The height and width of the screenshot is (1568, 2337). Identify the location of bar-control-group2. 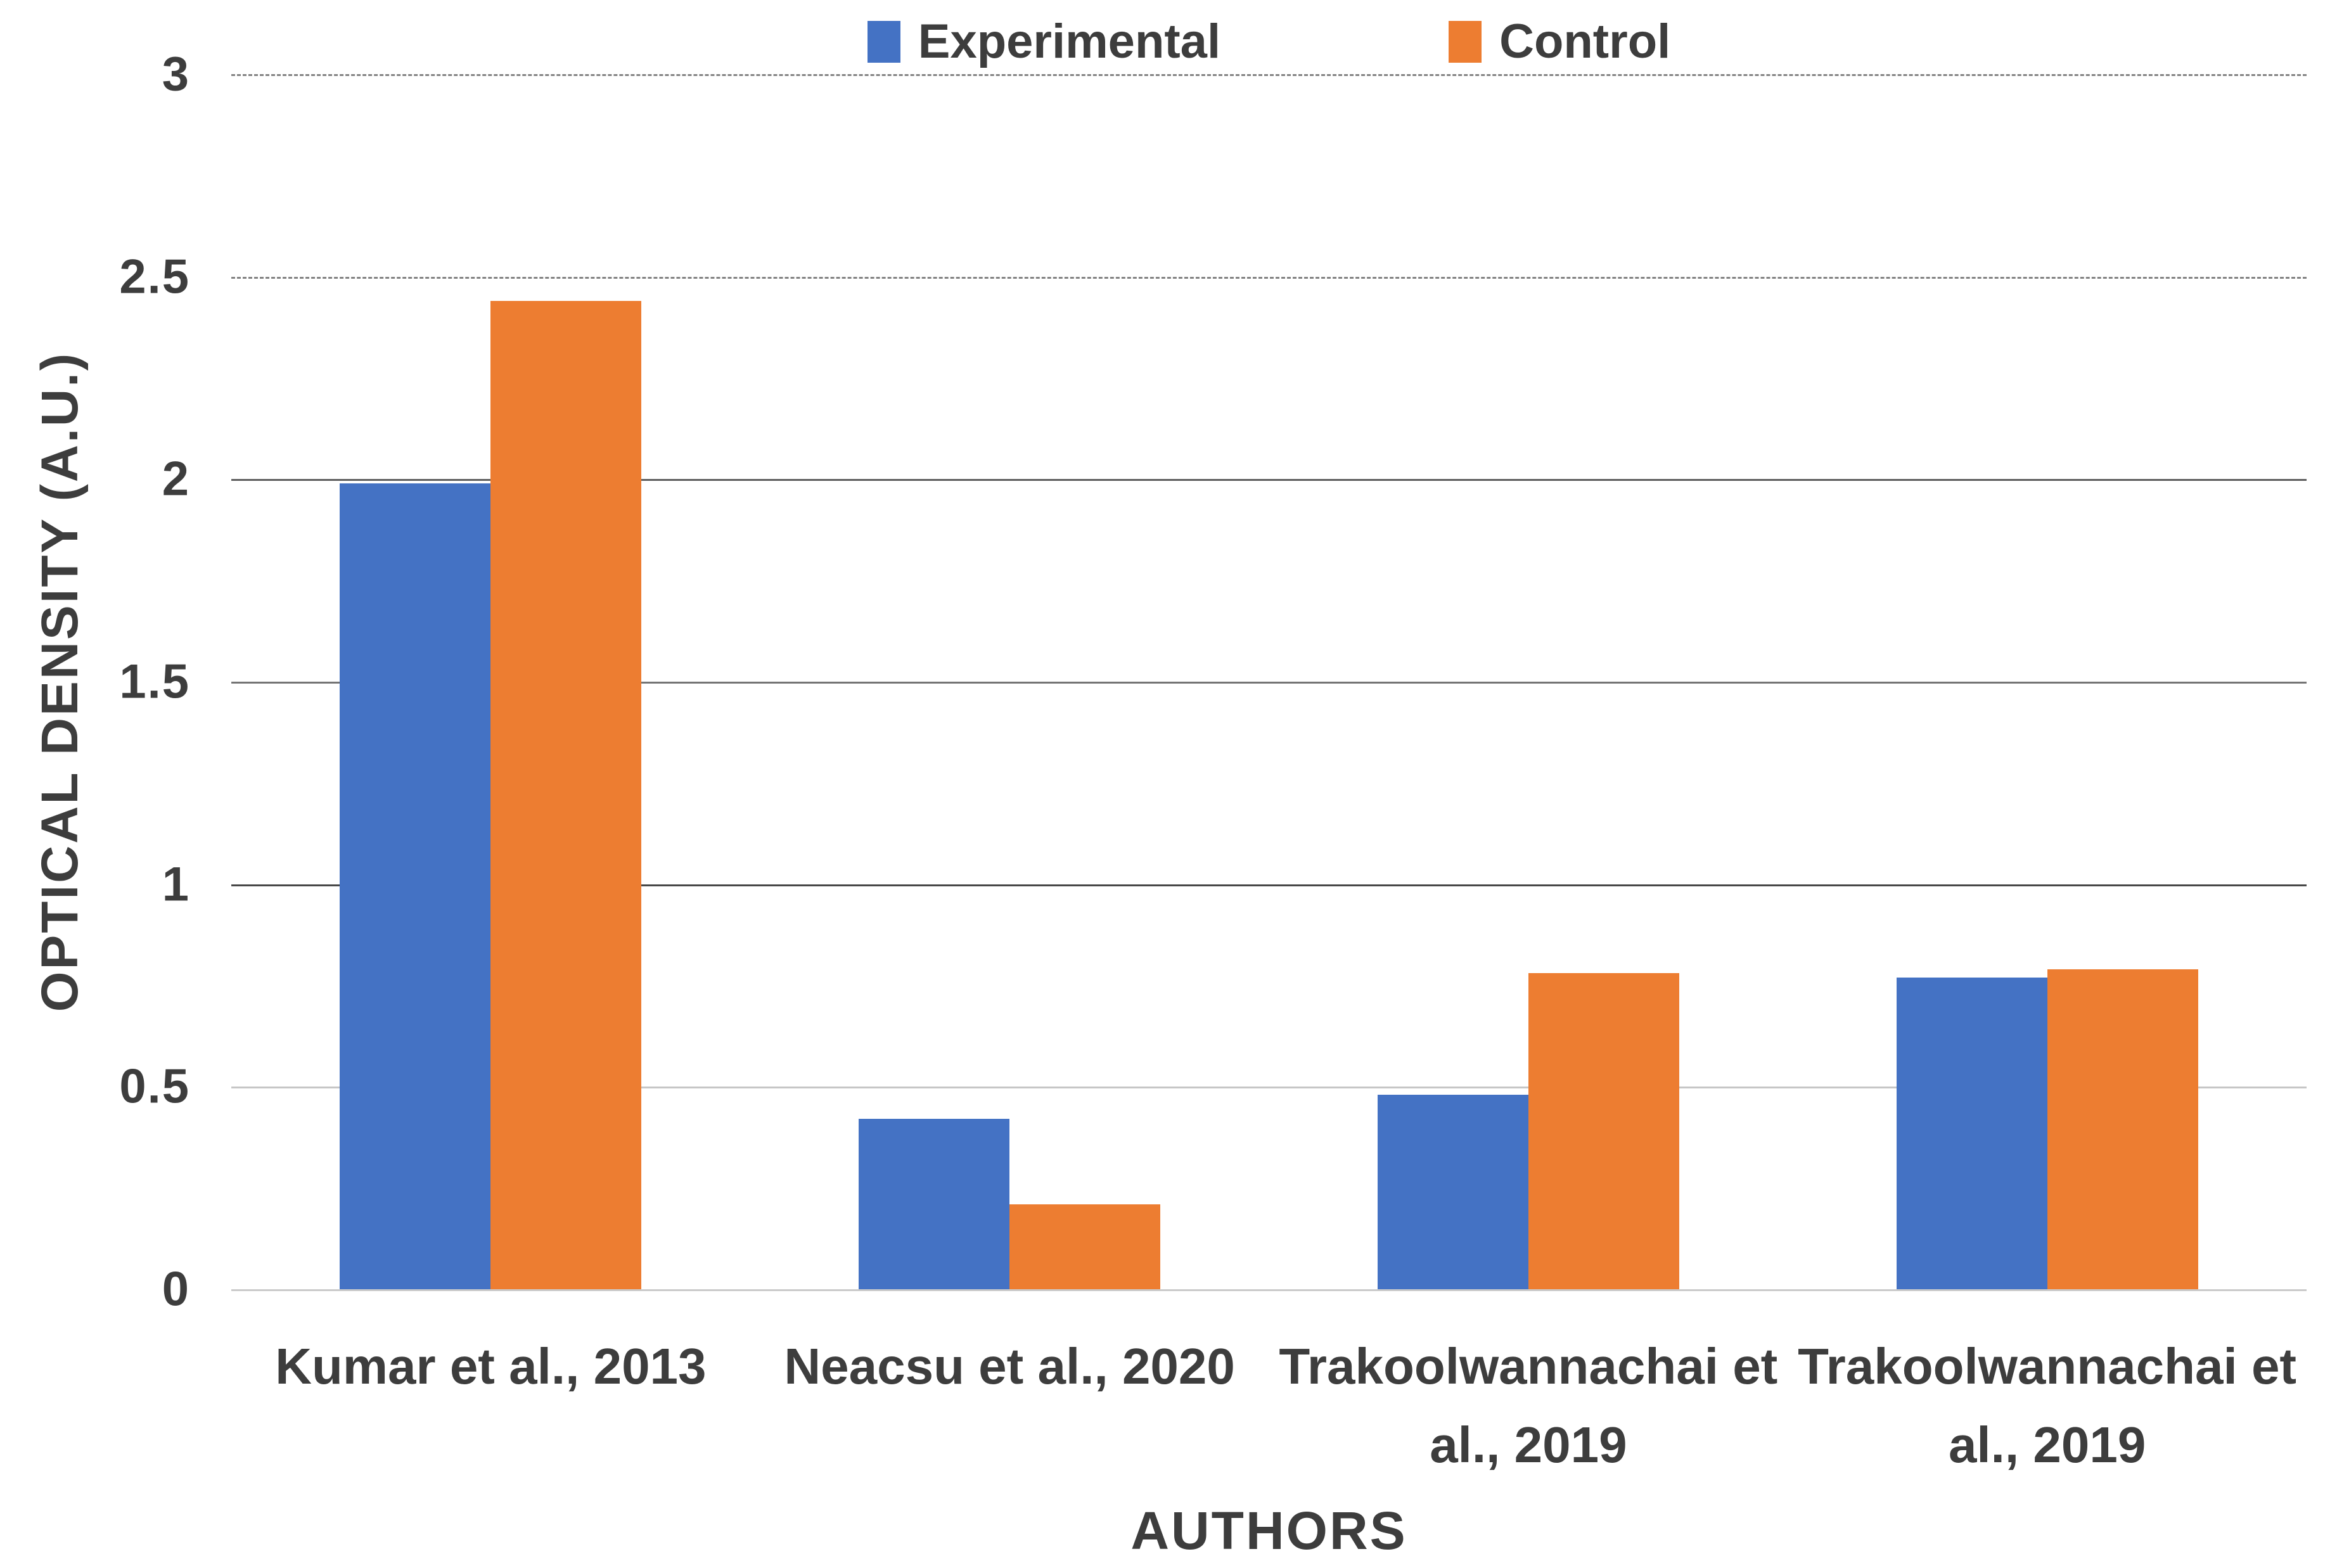
(1085, 1246).